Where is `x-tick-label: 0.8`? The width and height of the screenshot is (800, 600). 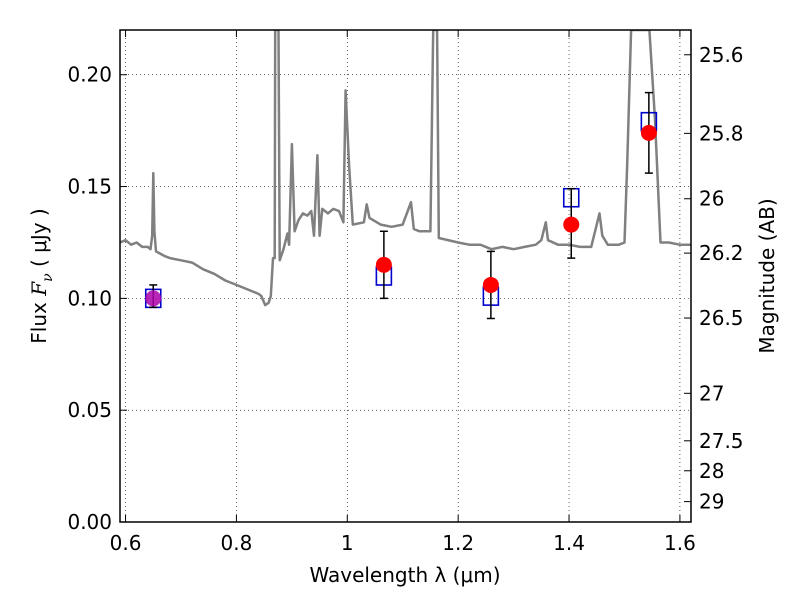
x-tick-label: 0.8 is located at coordinates (237, 543).